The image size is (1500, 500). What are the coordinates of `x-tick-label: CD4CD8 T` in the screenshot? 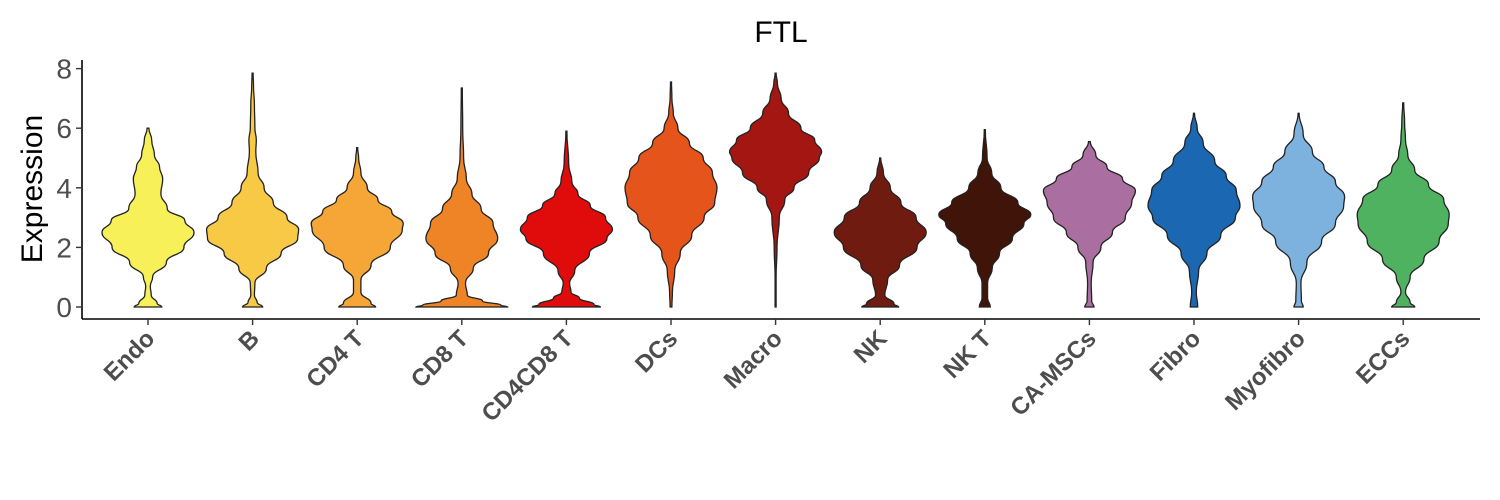 It's located at (528, 376).